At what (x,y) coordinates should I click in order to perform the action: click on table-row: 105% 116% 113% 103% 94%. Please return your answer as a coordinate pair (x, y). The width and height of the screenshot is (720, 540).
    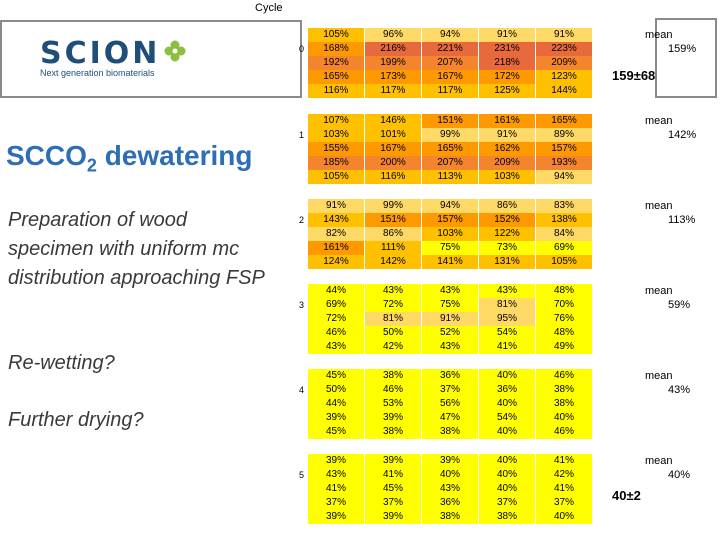
    Looking at the image, I should click on (450, 177).